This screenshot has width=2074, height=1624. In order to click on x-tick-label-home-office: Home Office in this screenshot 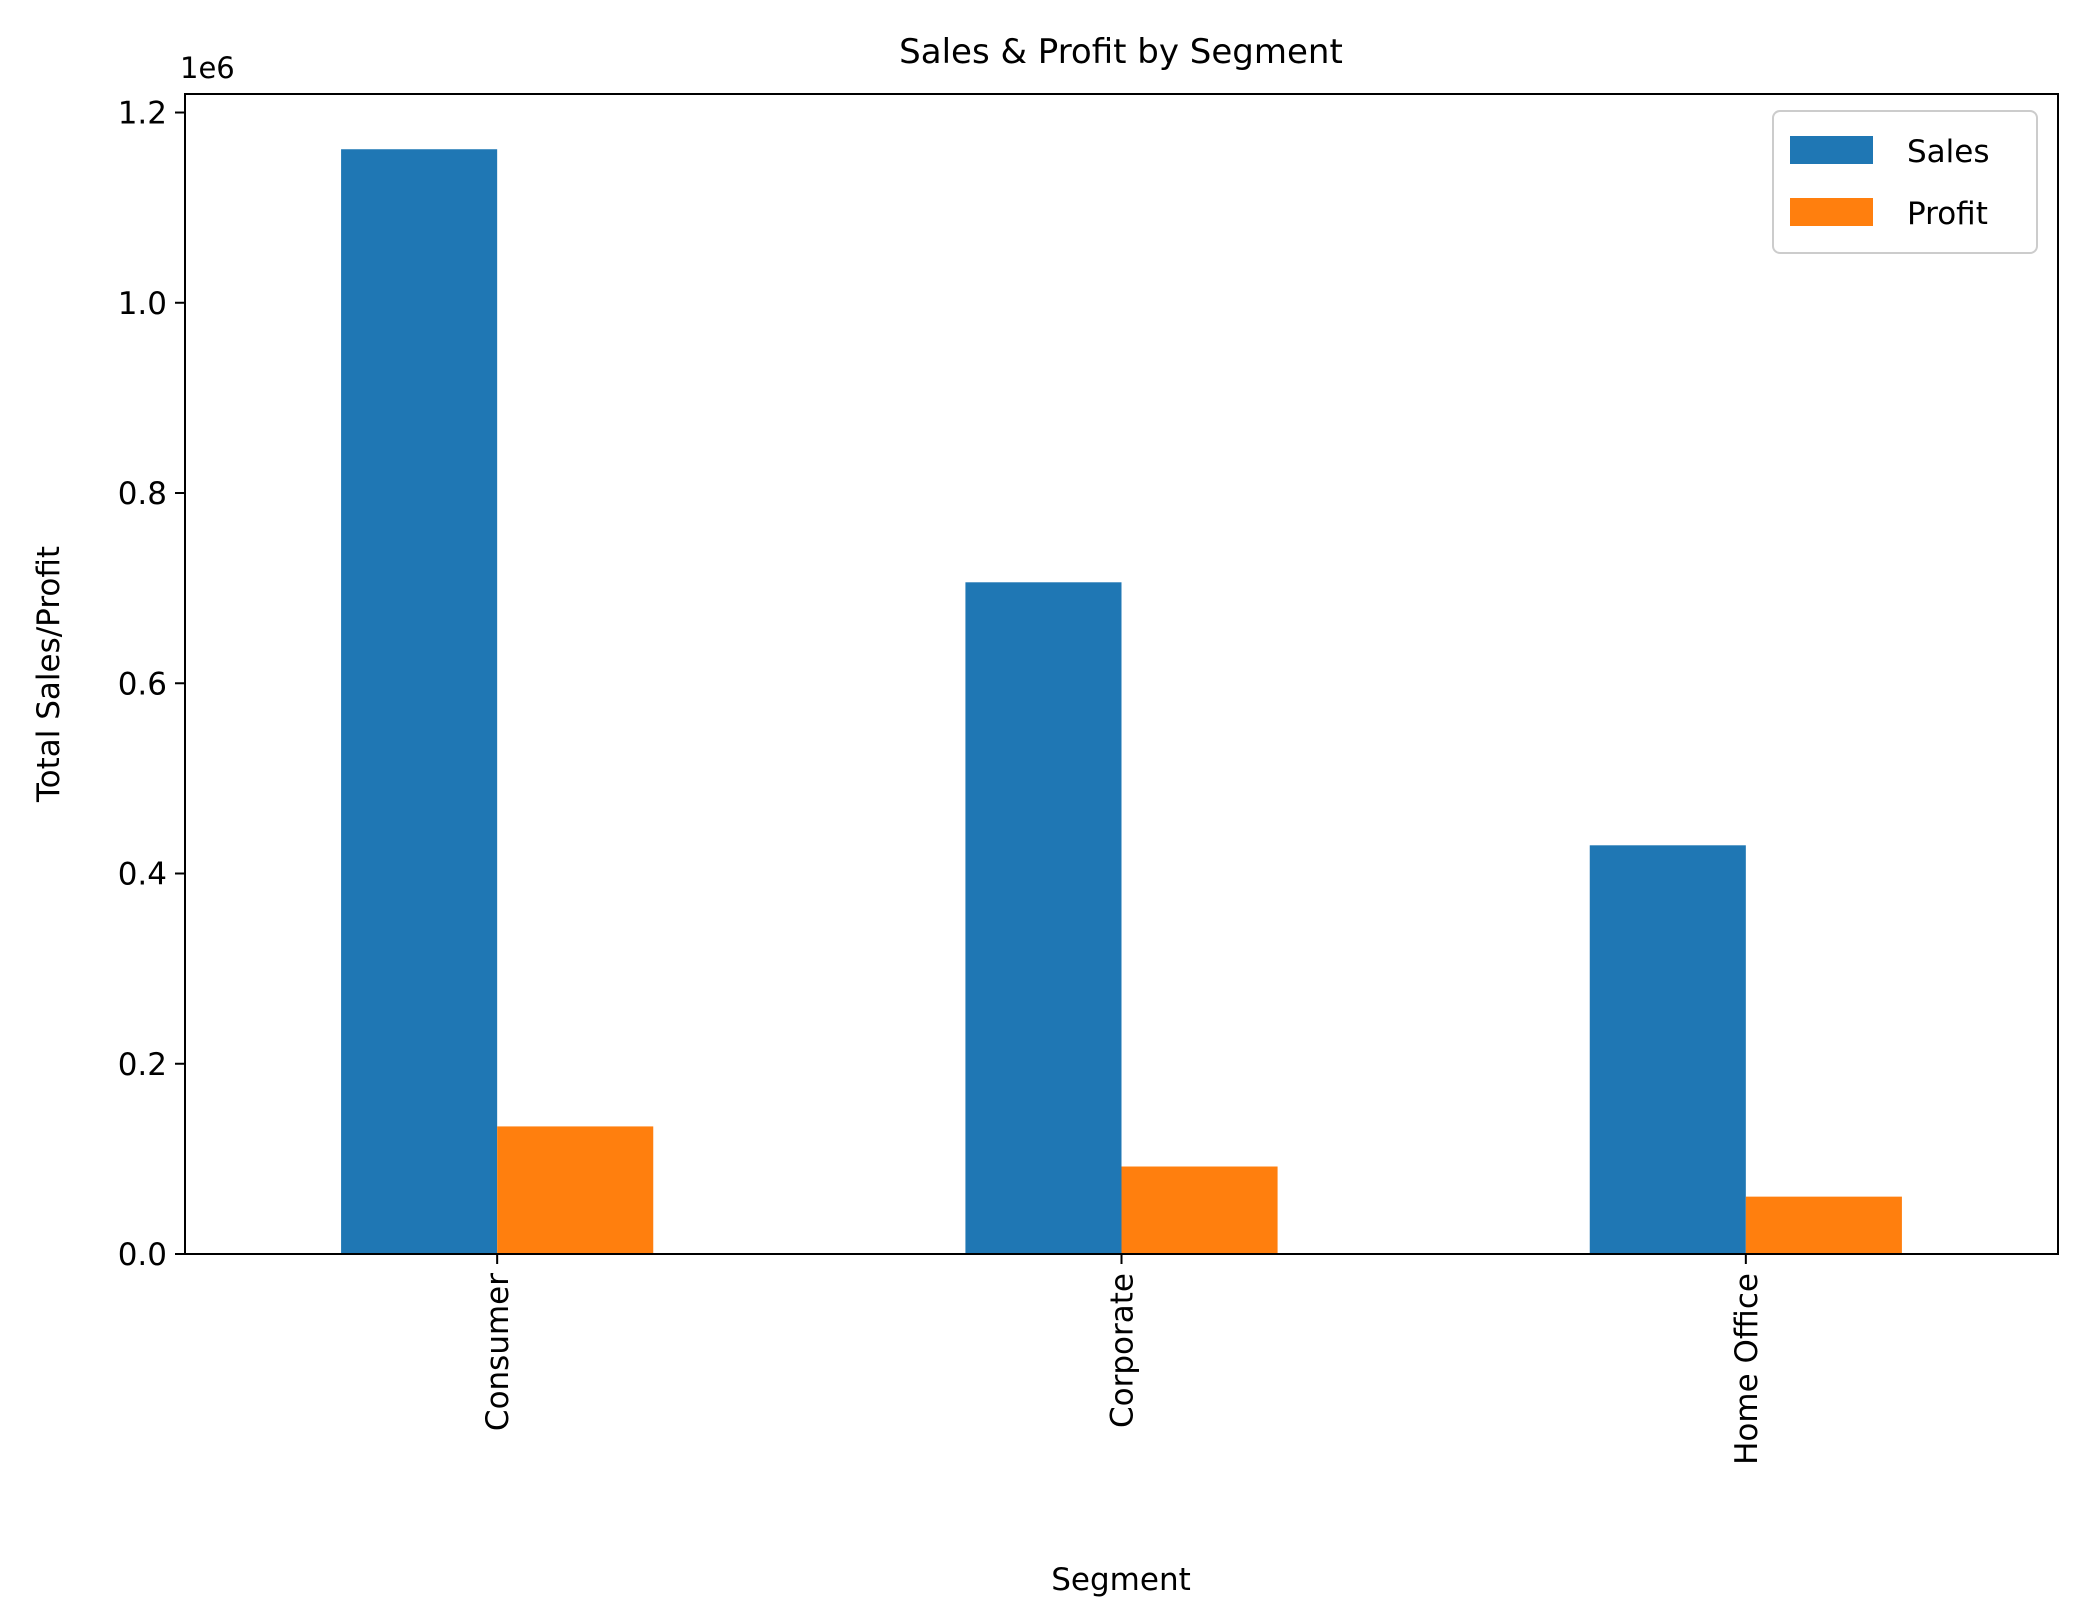, I will do `click(1747, 1369)`.